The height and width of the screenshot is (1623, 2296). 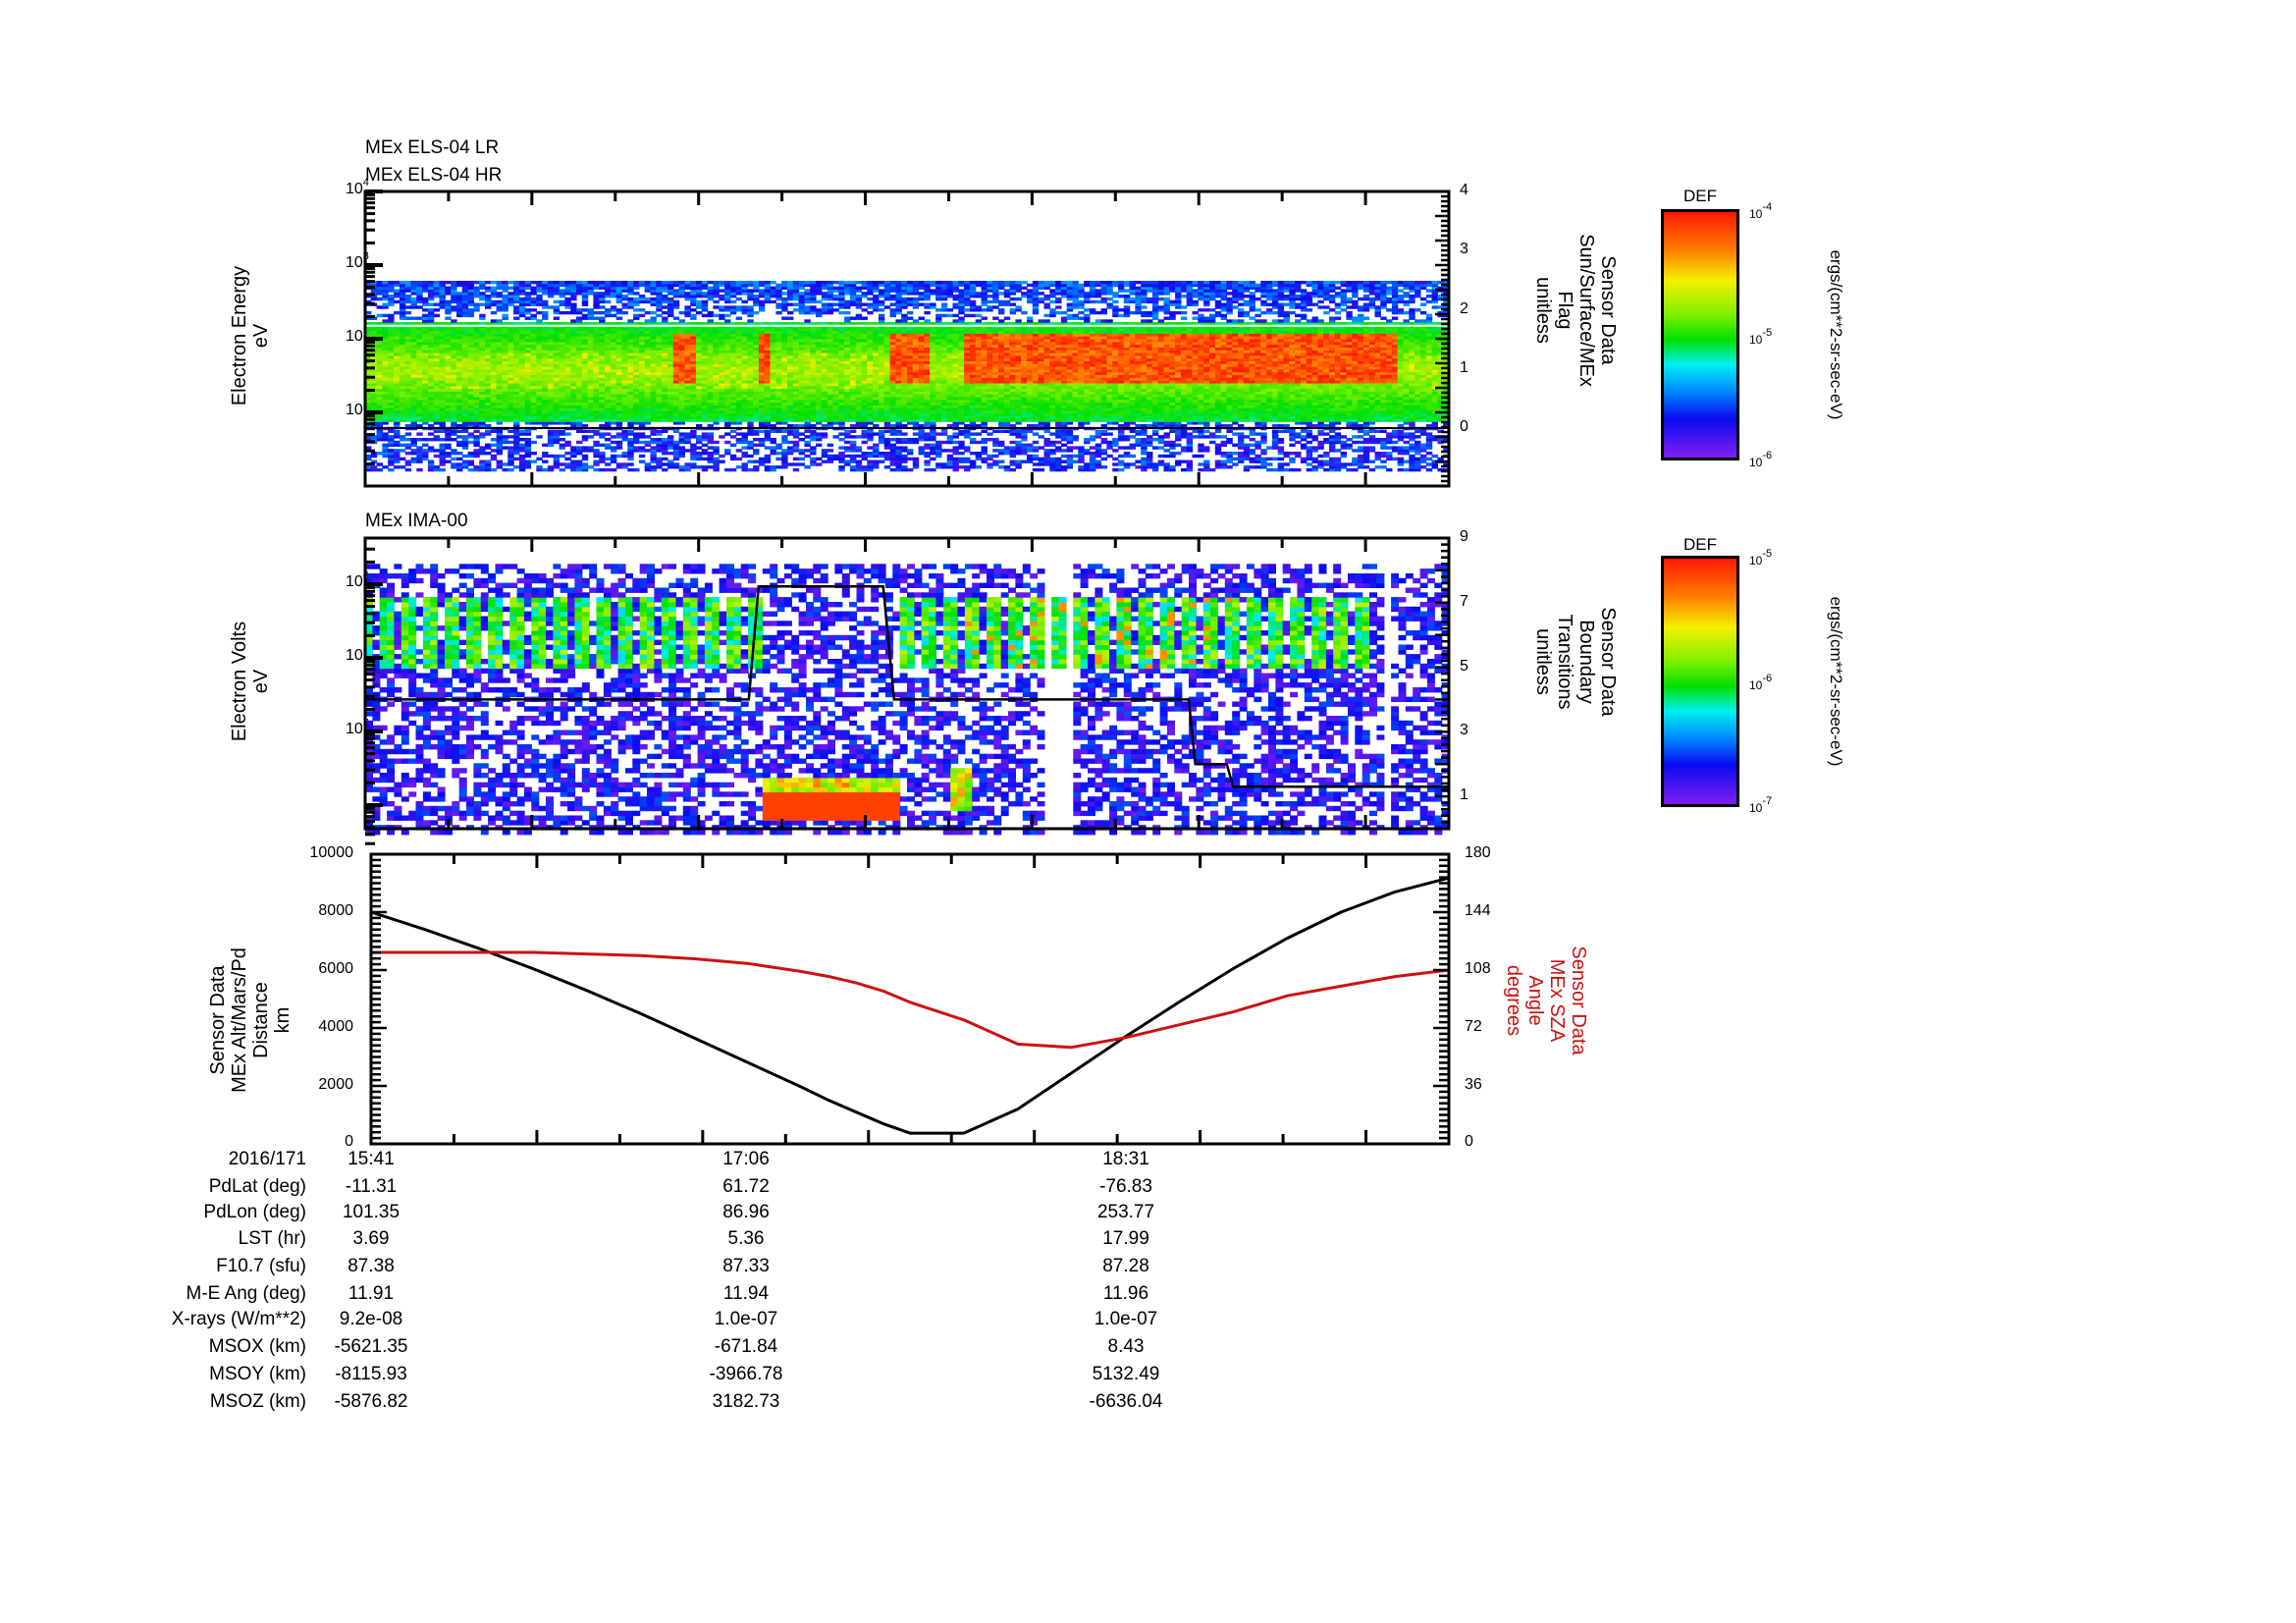 What do you see at coordinates (1464, 249) in the screenshot?
I see `els-y2-tick-1: 3` at bounding box center [1464, 249].